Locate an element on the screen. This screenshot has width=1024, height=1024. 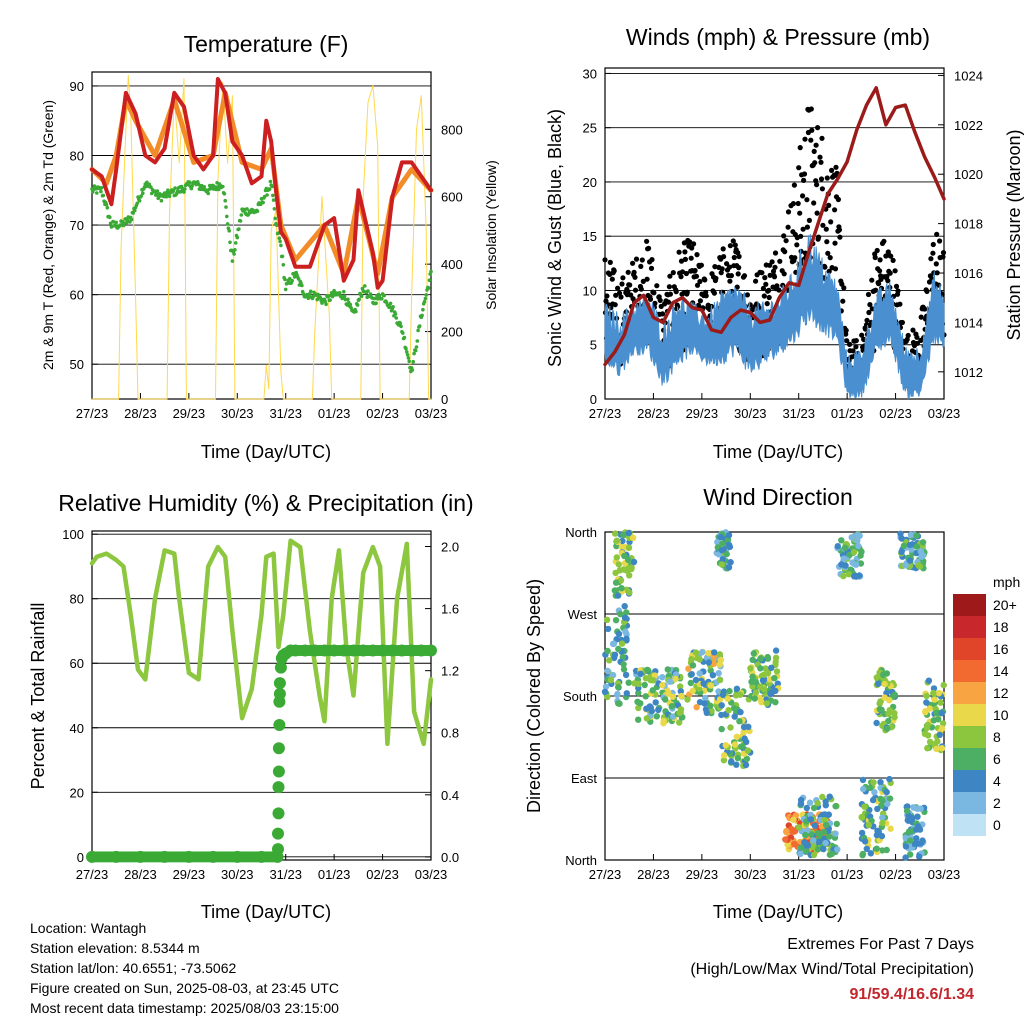
y-tick-label: 0 is located at coordinates (593, 399).